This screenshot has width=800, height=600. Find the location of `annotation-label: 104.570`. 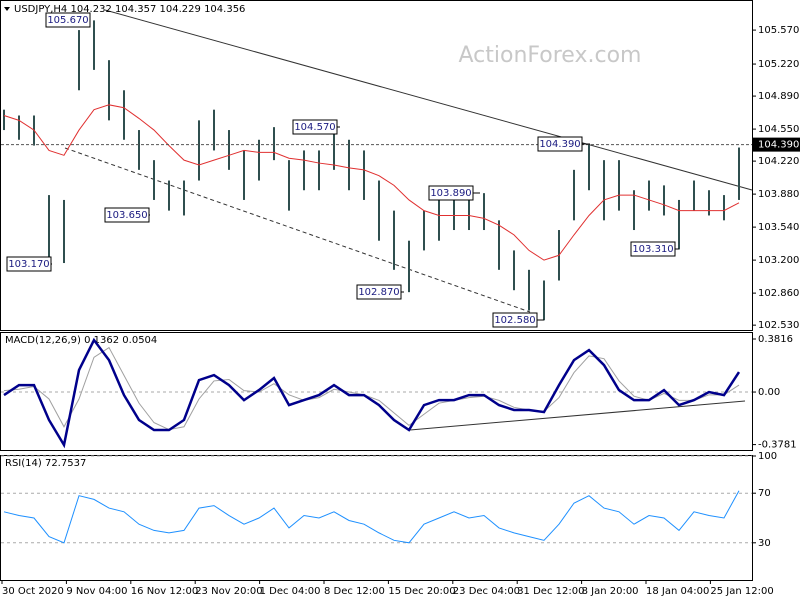

annotation-label: 104.570 is located at coordinates (314, 127).